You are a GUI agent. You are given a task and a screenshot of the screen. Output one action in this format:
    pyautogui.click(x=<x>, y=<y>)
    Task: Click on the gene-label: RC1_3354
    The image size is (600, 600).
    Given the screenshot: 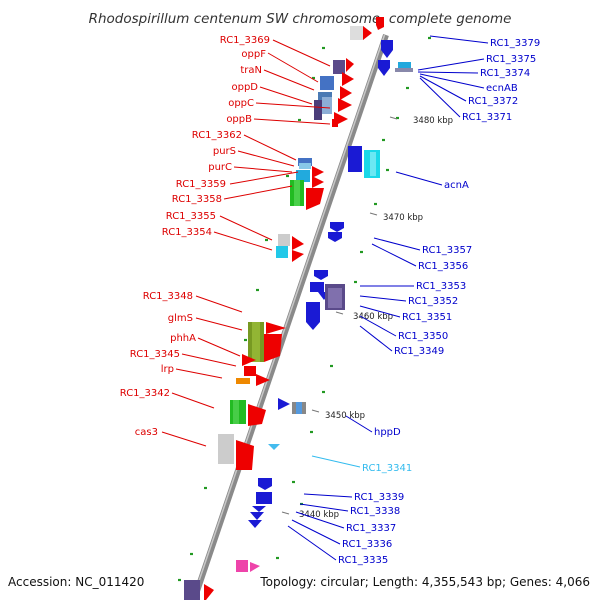 What is the action you would take?
    pyautogui.click(x=187, y=232)
    